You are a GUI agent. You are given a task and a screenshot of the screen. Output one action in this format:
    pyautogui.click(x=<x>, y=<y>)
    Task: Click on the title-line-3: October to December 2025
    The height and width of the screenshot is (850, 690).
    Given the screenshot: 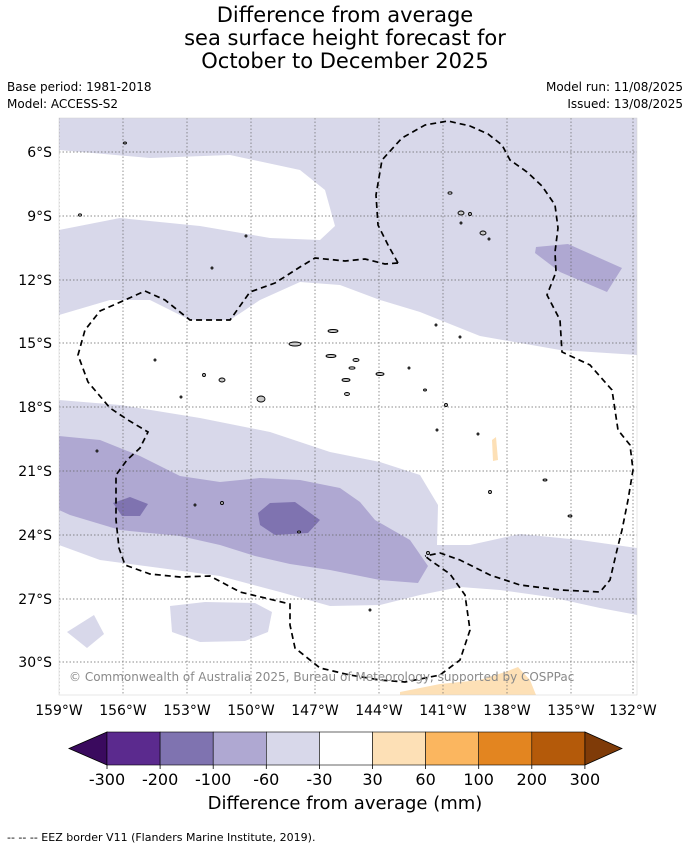 What is the action you would take?
    pyautogui.click(x=345, y=61)
    